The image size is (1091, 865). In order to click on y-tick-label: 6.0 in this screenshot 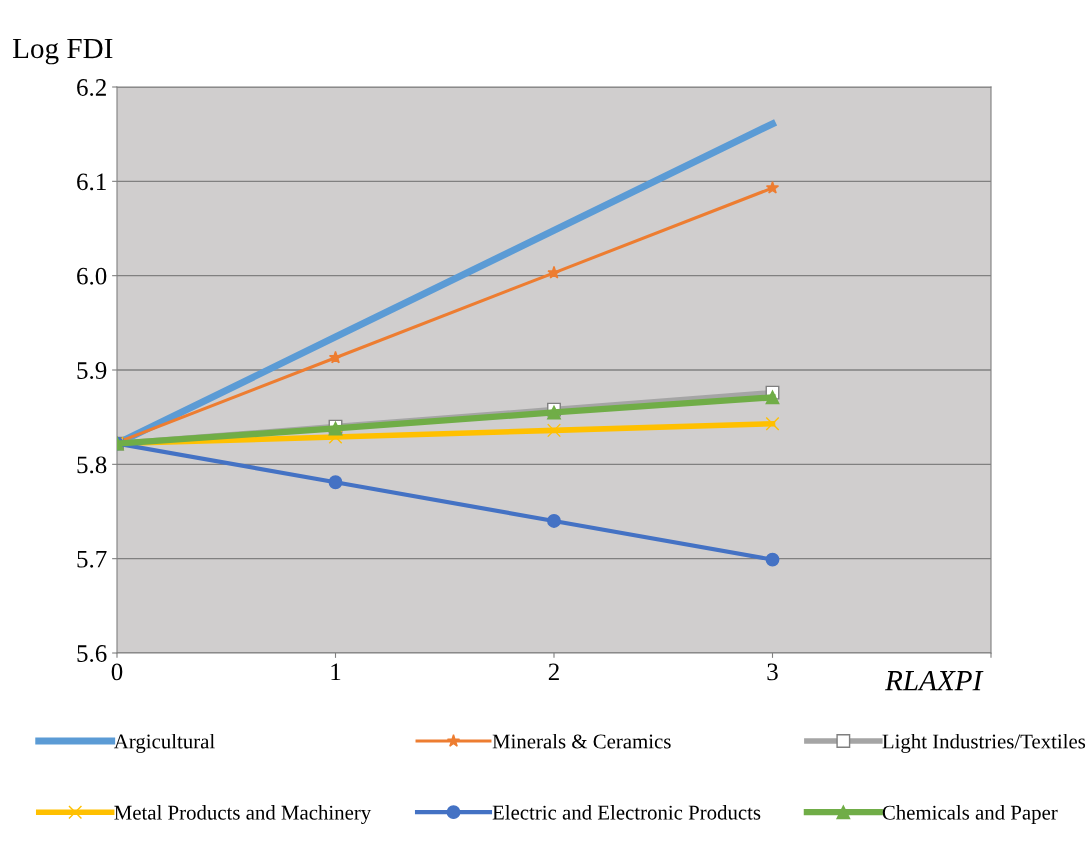, I will do `click(92, 276)`.